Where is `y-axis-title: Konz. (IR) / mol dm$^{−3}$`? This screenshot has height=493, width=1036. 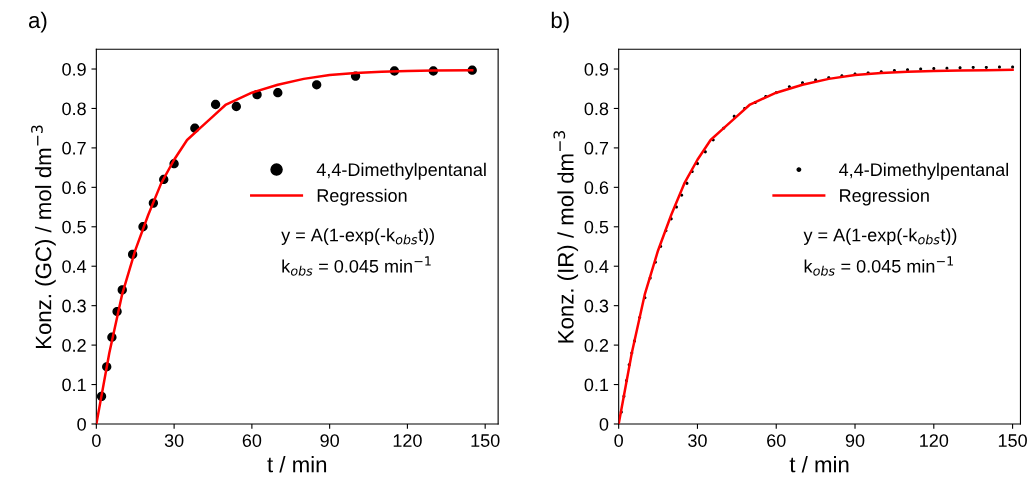 y-axis-title: Konz. (IR) / mol dm$^{−3}$ is located at coordinates (566, 237).